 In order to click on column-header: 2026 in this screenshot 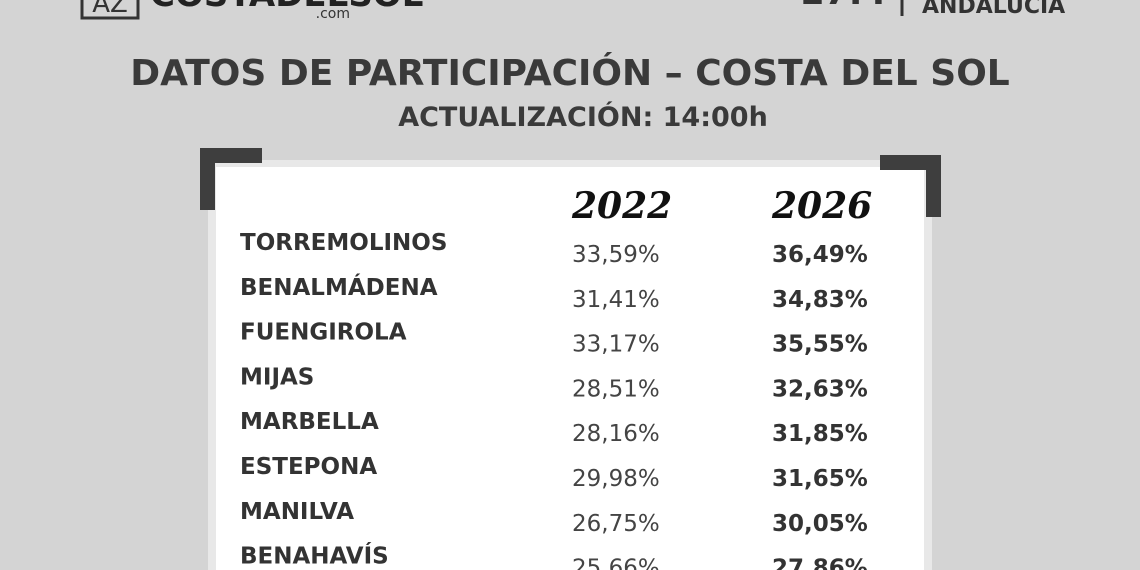, I will do `click(821, 206)`.